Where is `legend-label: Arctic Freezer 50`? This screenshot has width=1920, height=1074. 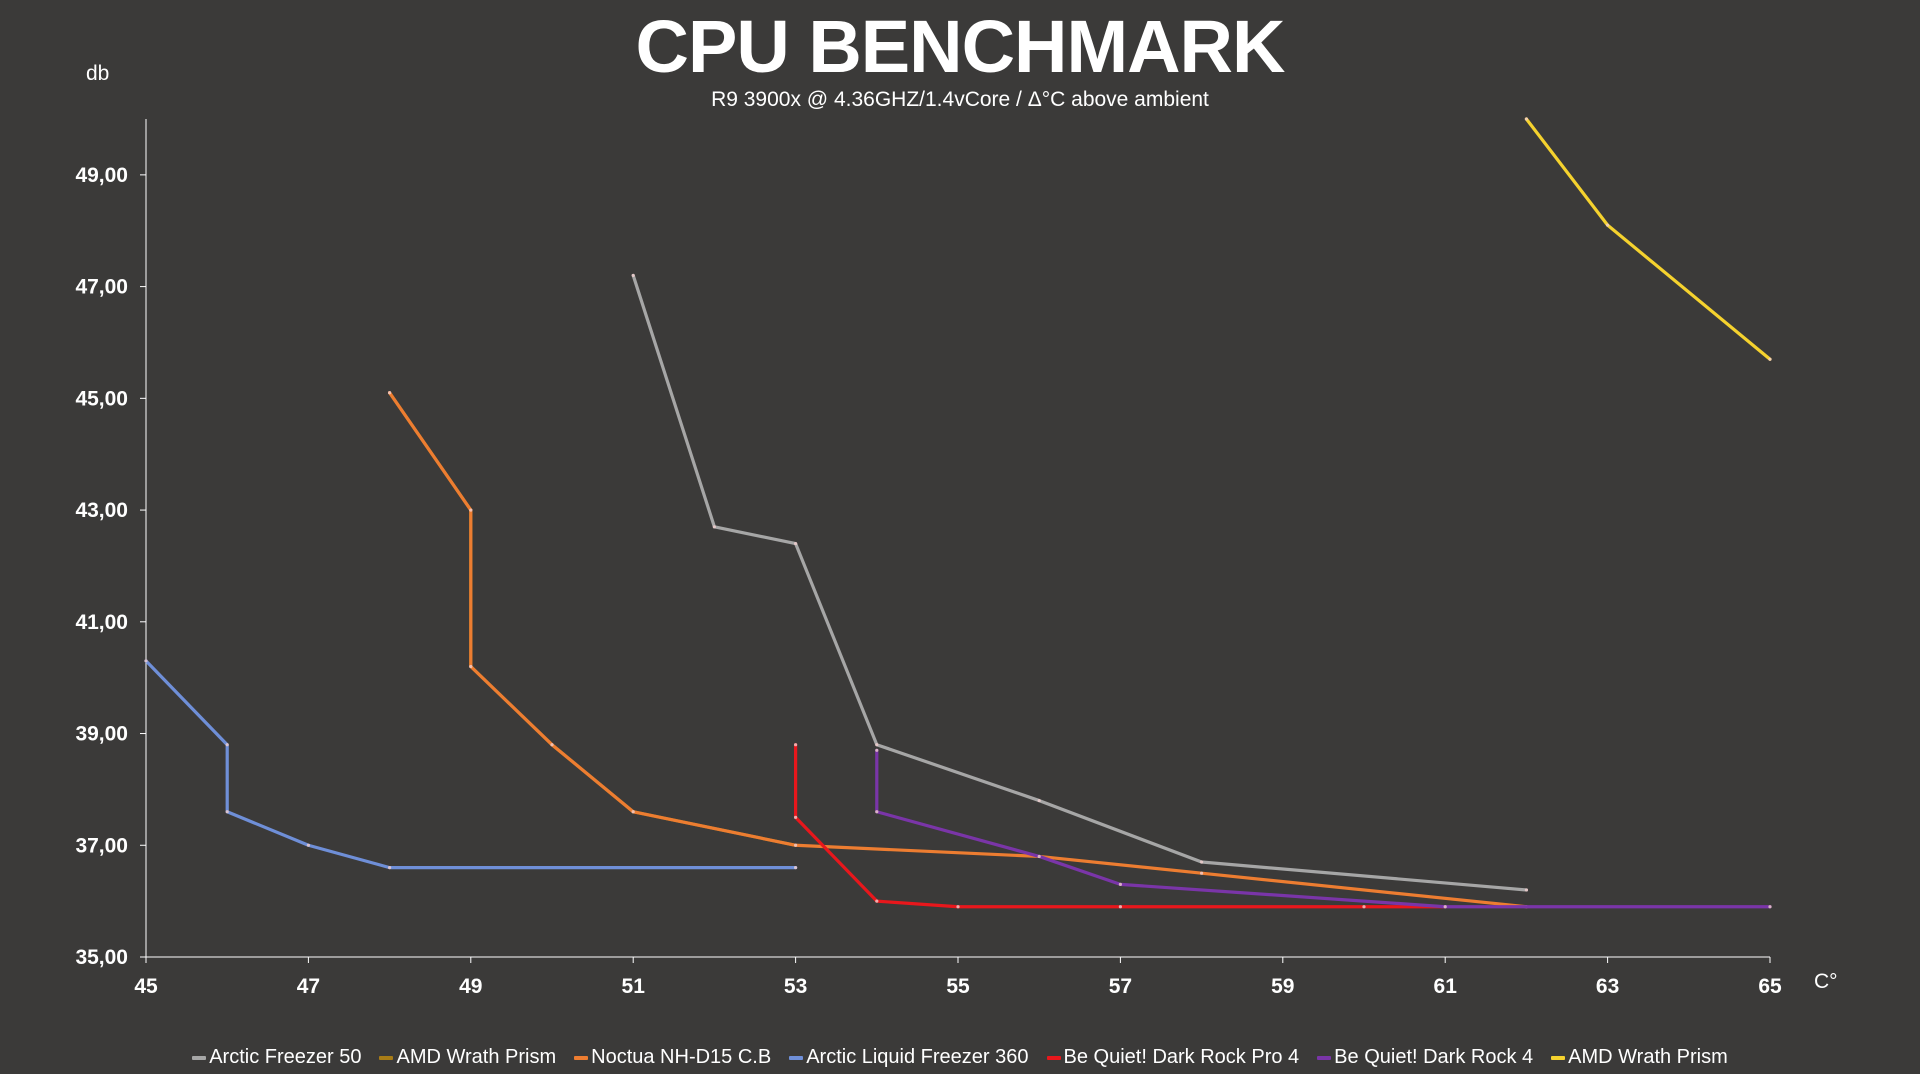 legend-label: Arctic Freezer 50 is located at coordinates (285, 1057).